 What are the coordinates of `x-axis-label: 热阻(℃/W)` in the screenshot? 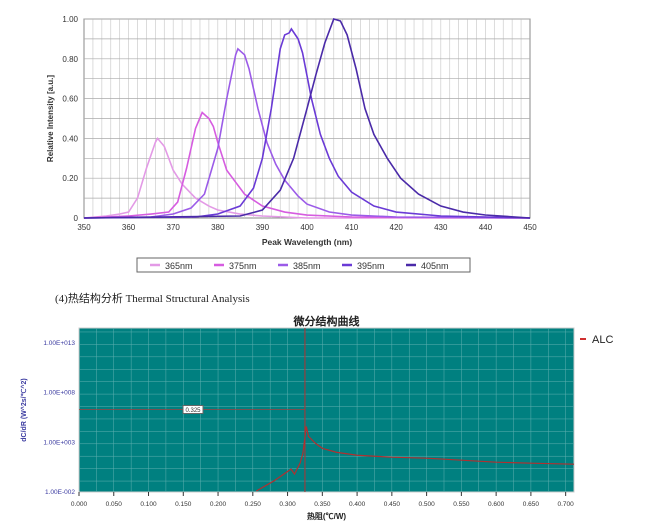 It's located at (326, 516).